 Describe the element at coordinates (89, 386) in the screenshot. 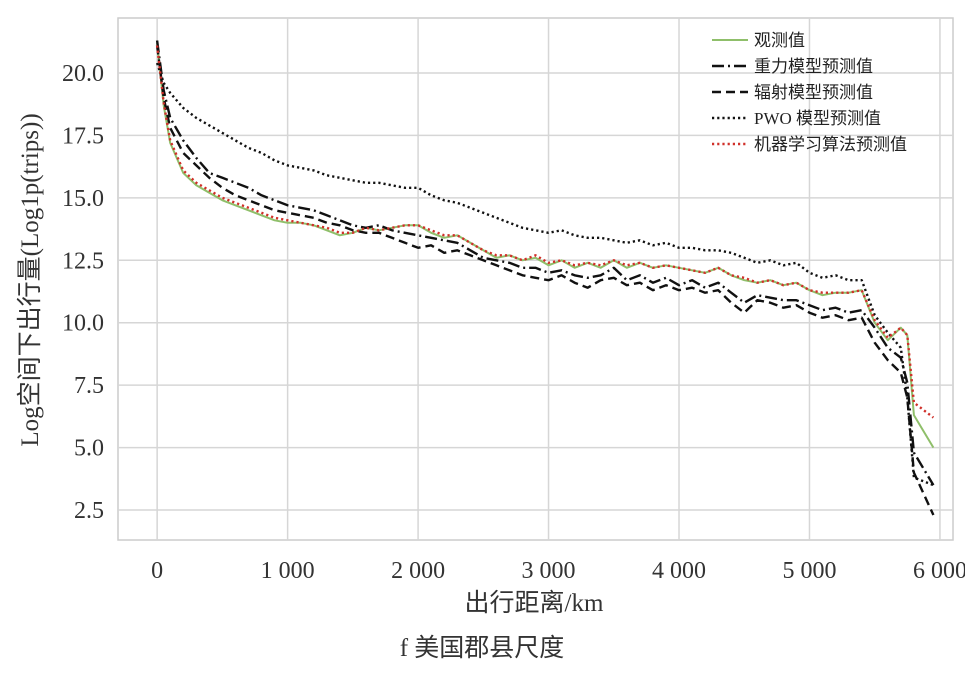

I see `y-tick-label: 7.5` at that location.